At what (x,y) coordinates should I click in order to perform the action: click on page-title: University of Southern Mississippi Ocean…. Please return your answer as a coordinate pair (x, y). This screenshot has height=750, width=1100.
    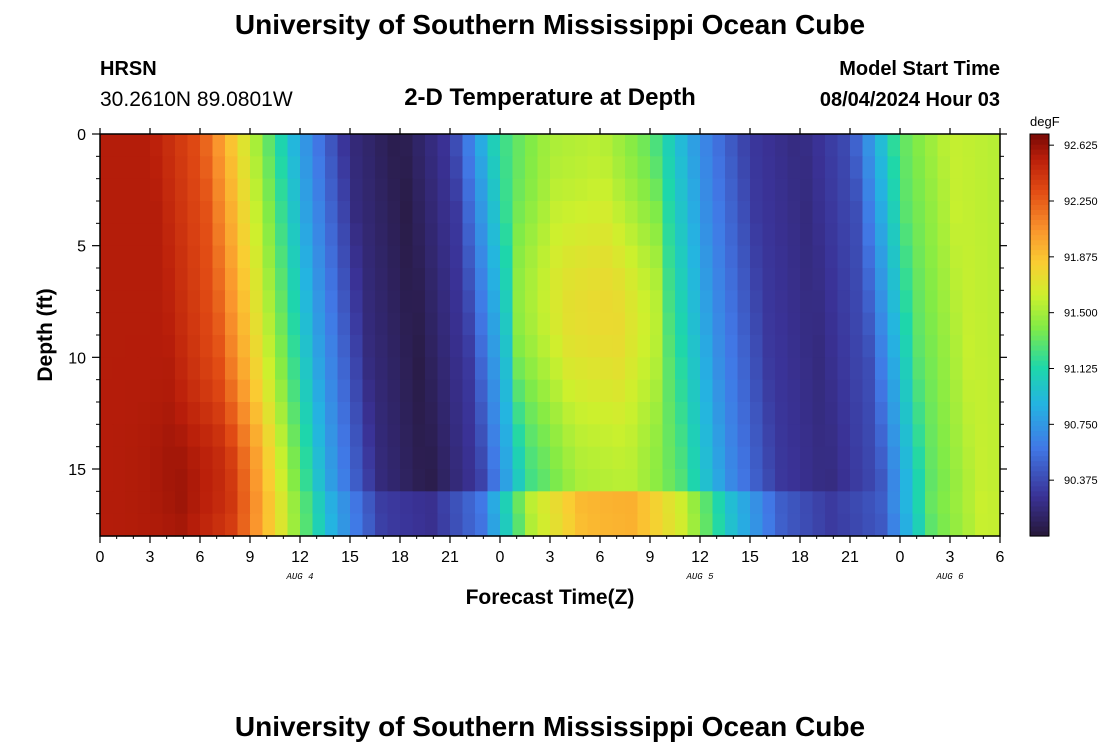
    Looking at the image, I should click on (550, 24).